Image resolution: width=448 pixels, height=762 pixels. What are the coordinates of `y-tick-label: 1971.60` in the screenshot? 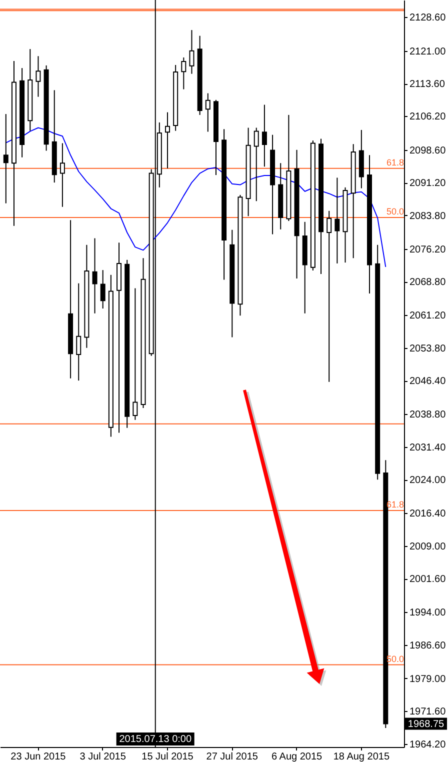 It's located at (428, 712).